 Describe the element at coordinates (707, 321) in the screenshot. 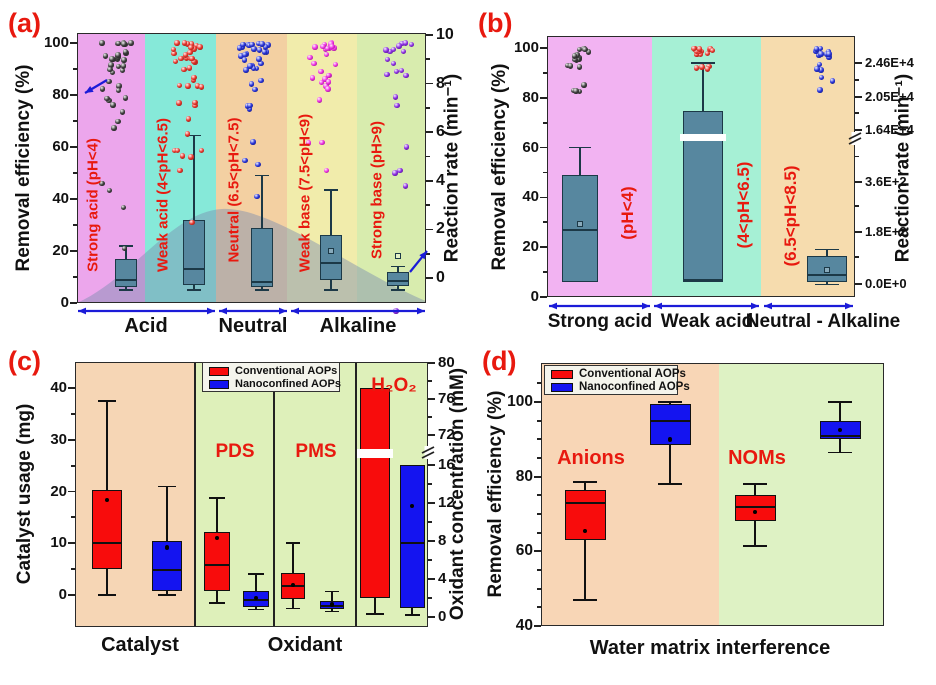

I see `x-group-label: Weak acid` at that location.